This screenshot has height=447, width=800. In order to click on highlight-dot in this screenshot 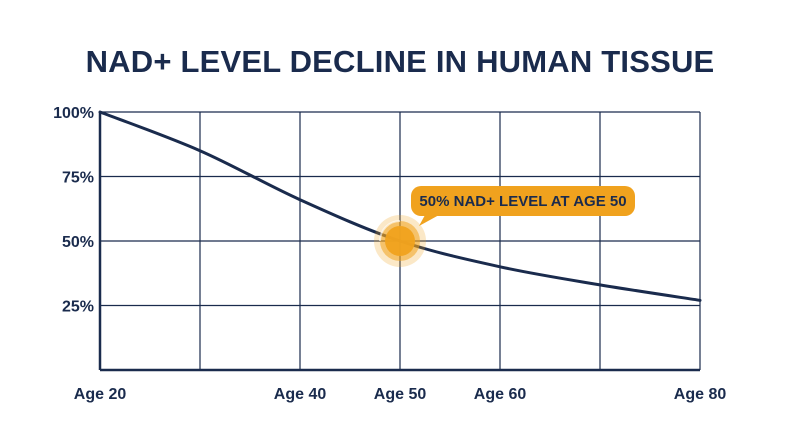, I will do `click(400, 241)`.